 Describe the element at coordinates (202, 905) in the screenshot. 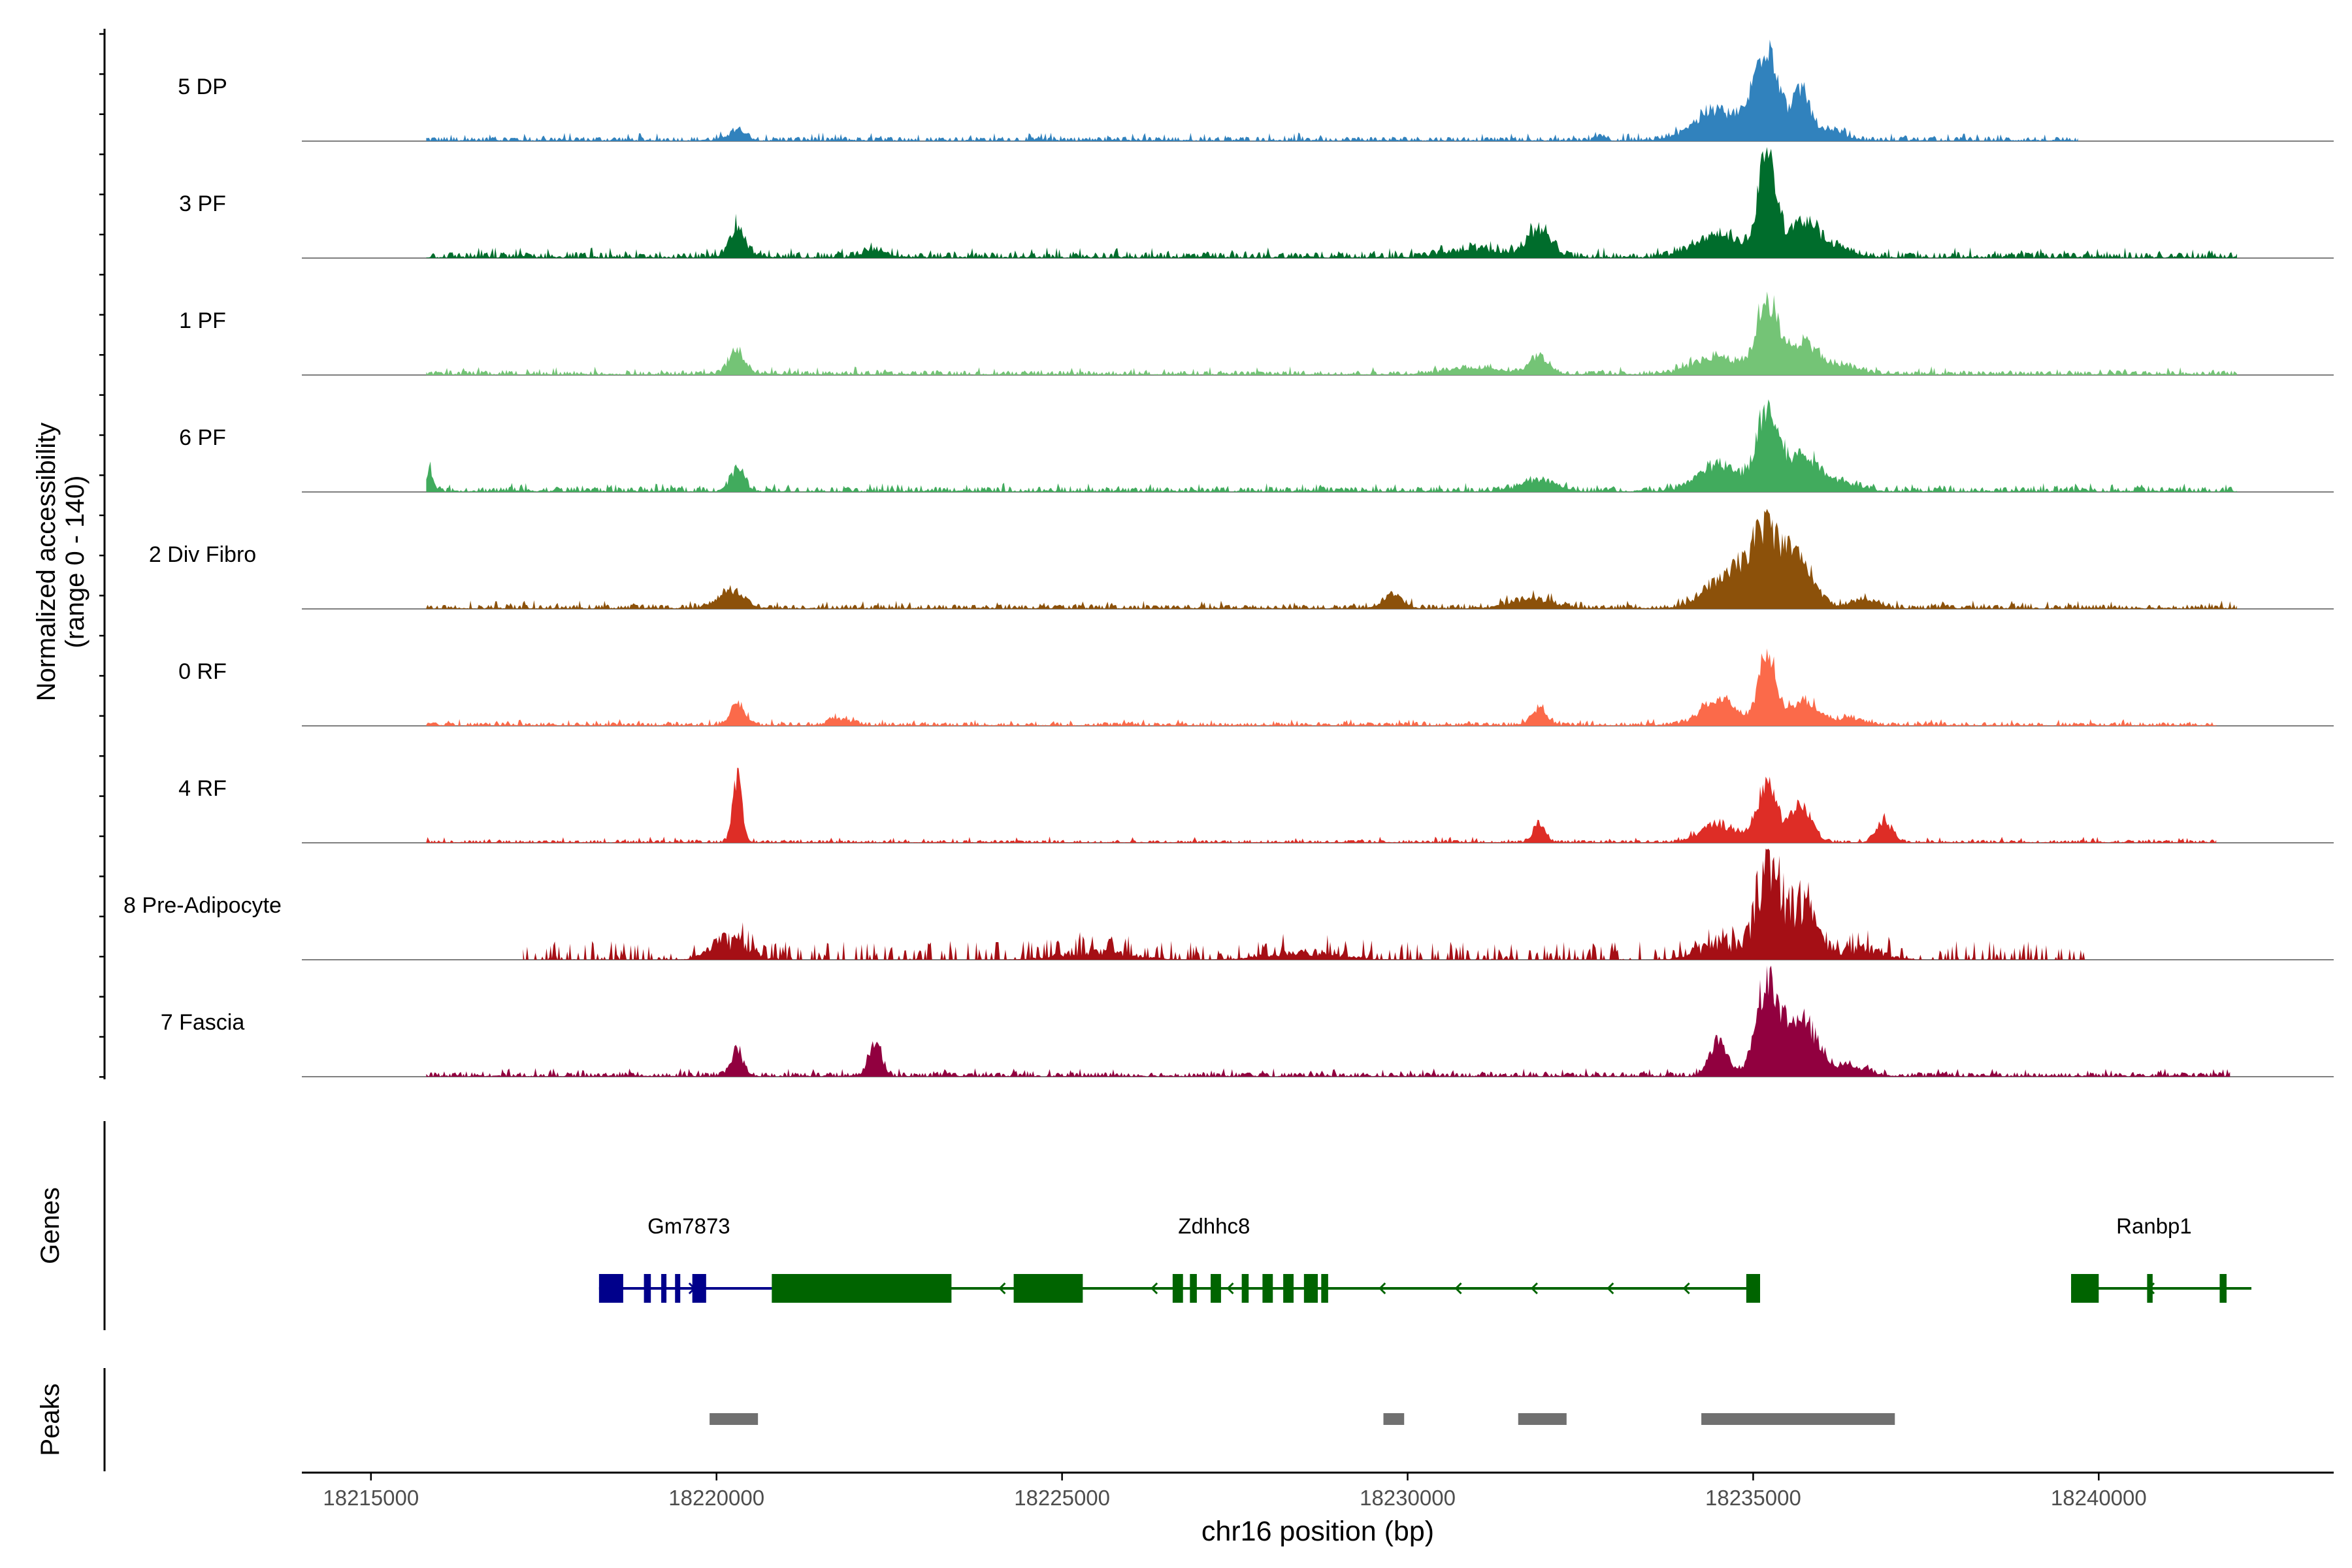

I see `track-label: 8 Pre-Adipocyte` at that location.